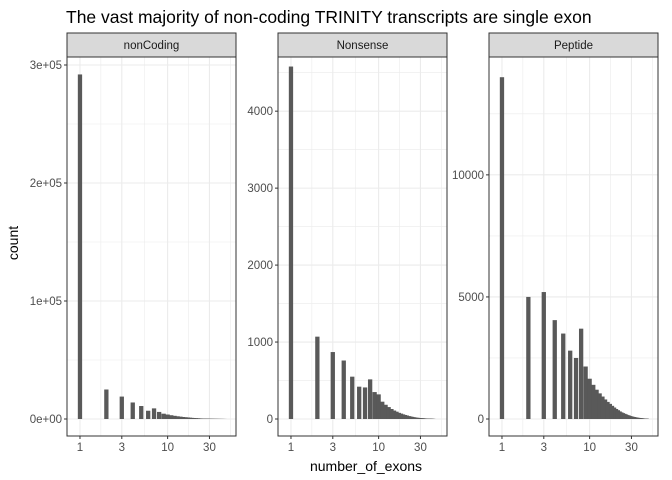 The width and height of the screenshot is (672, 480). Describe the element at coordinates (13, 243) in the screenshot. I see `y-axis-title: count` at that location.